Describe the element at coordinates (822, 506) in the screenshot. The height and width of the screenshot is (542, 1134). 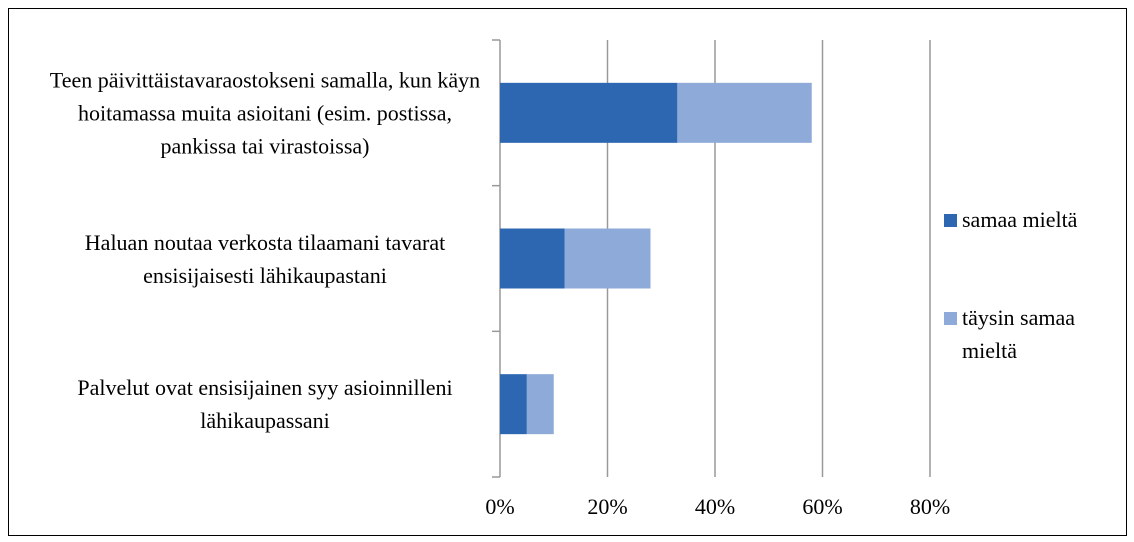
I see `x-tick-label: 60%` at that location.